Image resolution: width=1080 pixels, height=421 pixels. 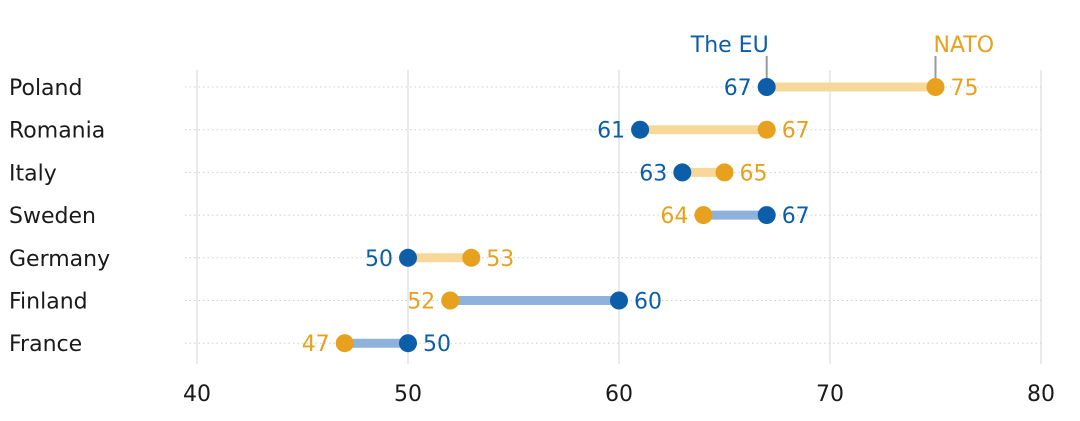 What do you see at coordinates (197, 394) in the screenshot?
I see `x-tick-label: 40` at bounding box center [197, 394].